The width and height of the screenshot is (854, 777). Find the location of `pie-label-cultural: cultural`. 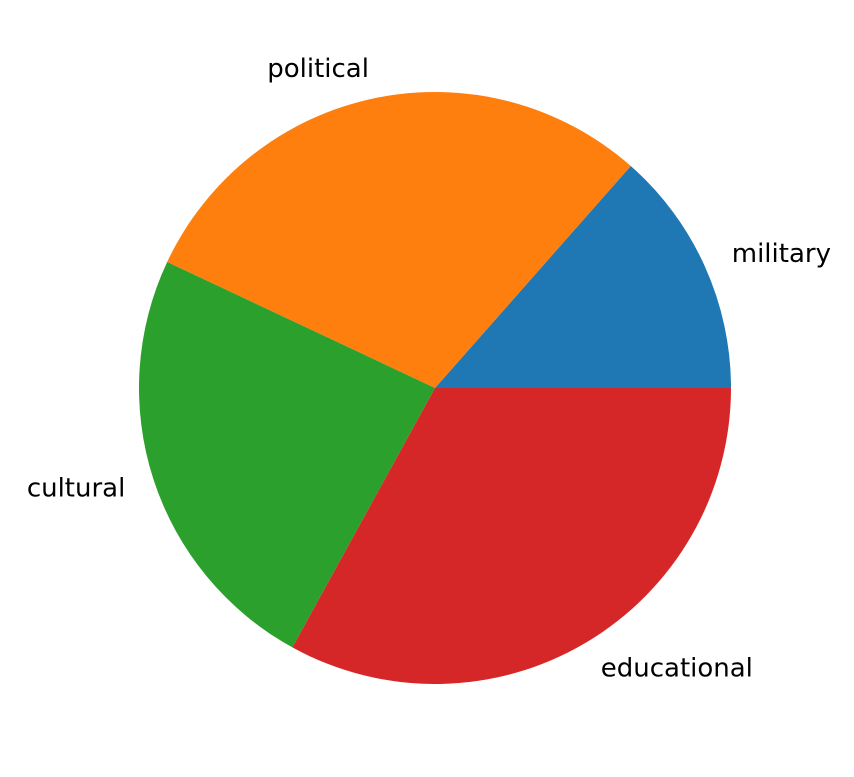

pie-label-cultural: cultural is located at coordinates (76, 489).